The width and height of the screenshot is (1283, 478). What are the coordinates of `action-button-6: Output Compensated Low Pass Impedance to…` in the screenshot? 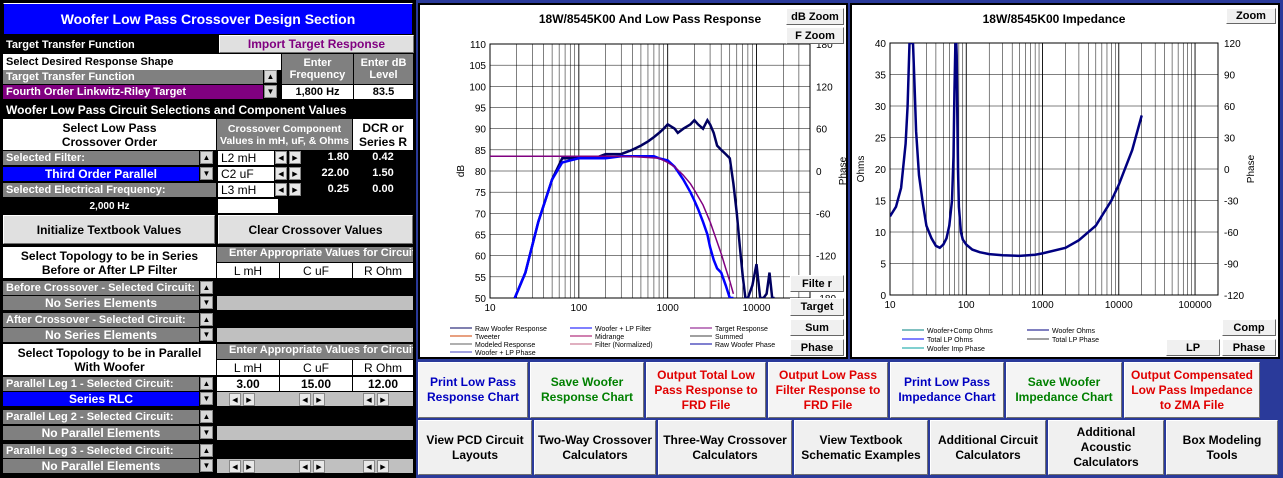 It's located at (1192, 390).